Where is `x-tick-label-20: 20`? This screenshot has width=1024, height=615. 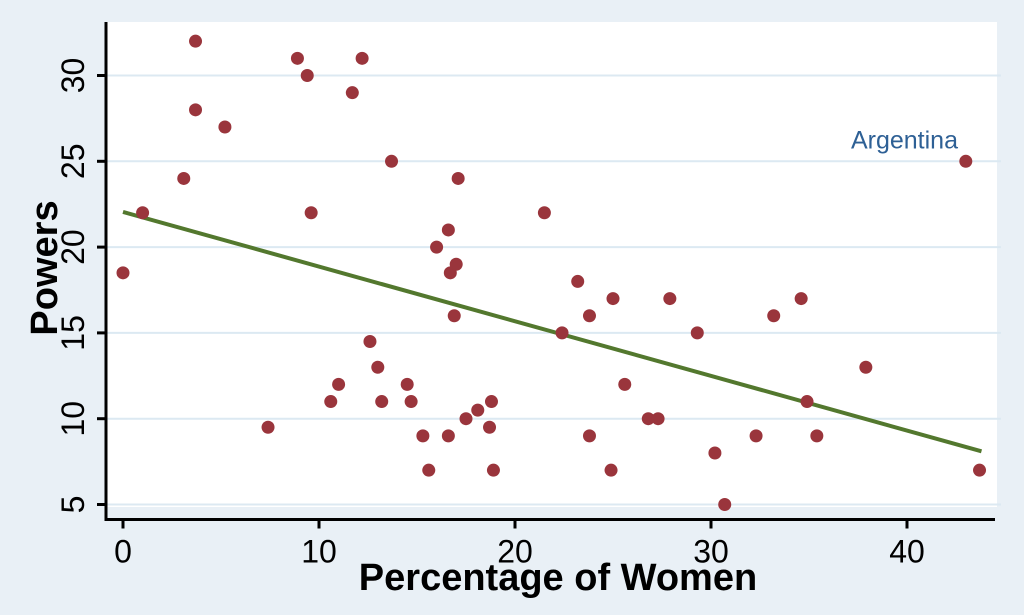
x-tick-label-20: 20 is located at coordinates (515, 552).